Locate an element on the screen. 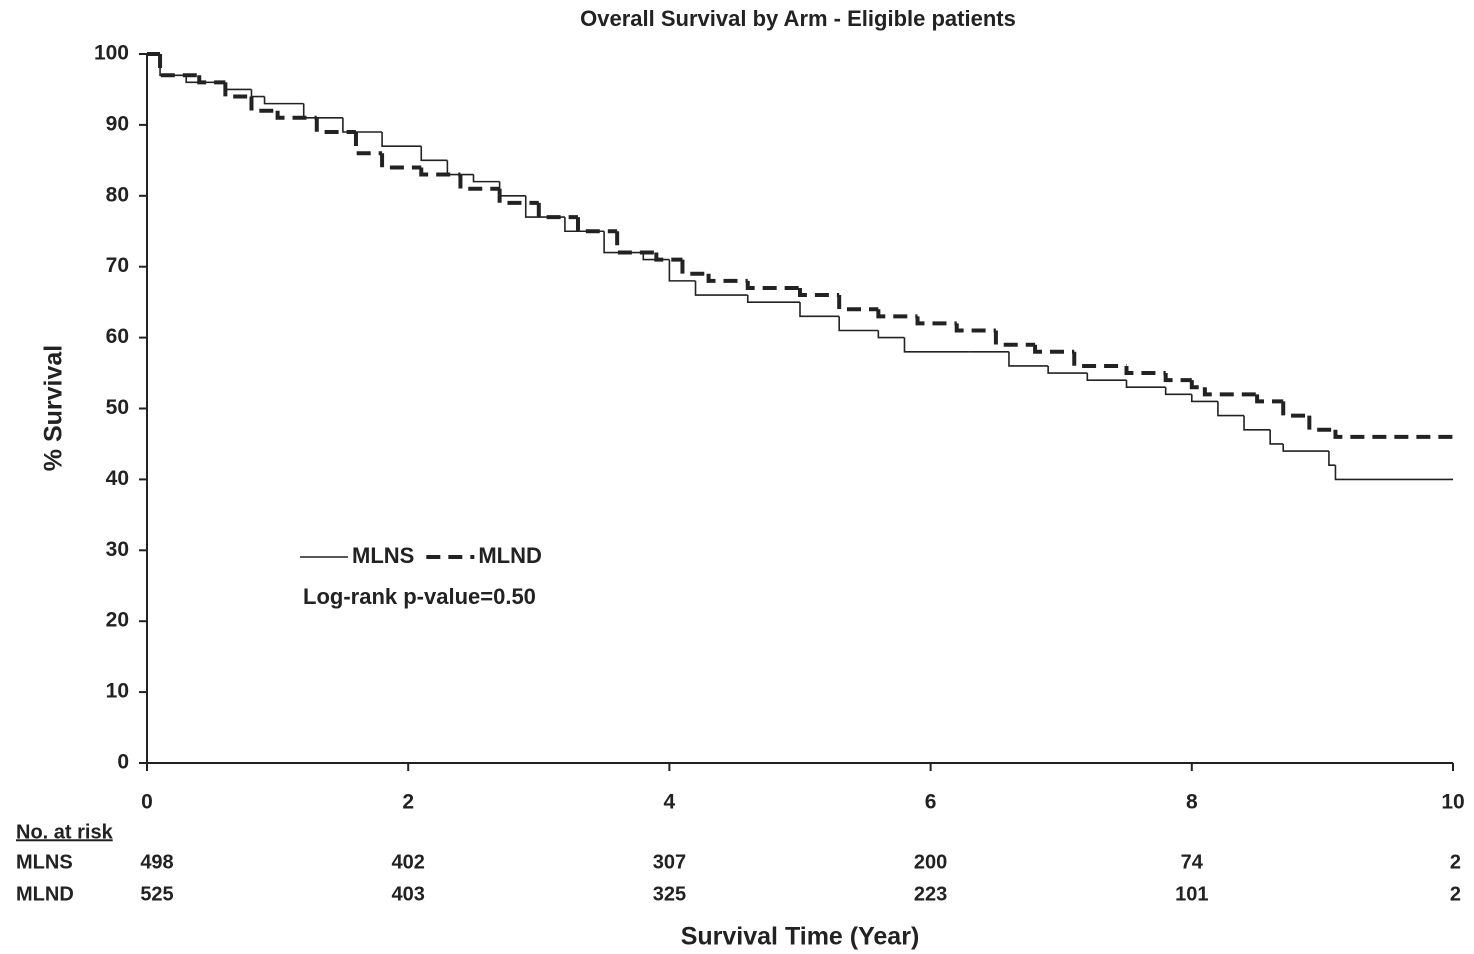 This screenshot has width=1474, height=954. y-tick-label: 0 is located at coordinates (123, 762).